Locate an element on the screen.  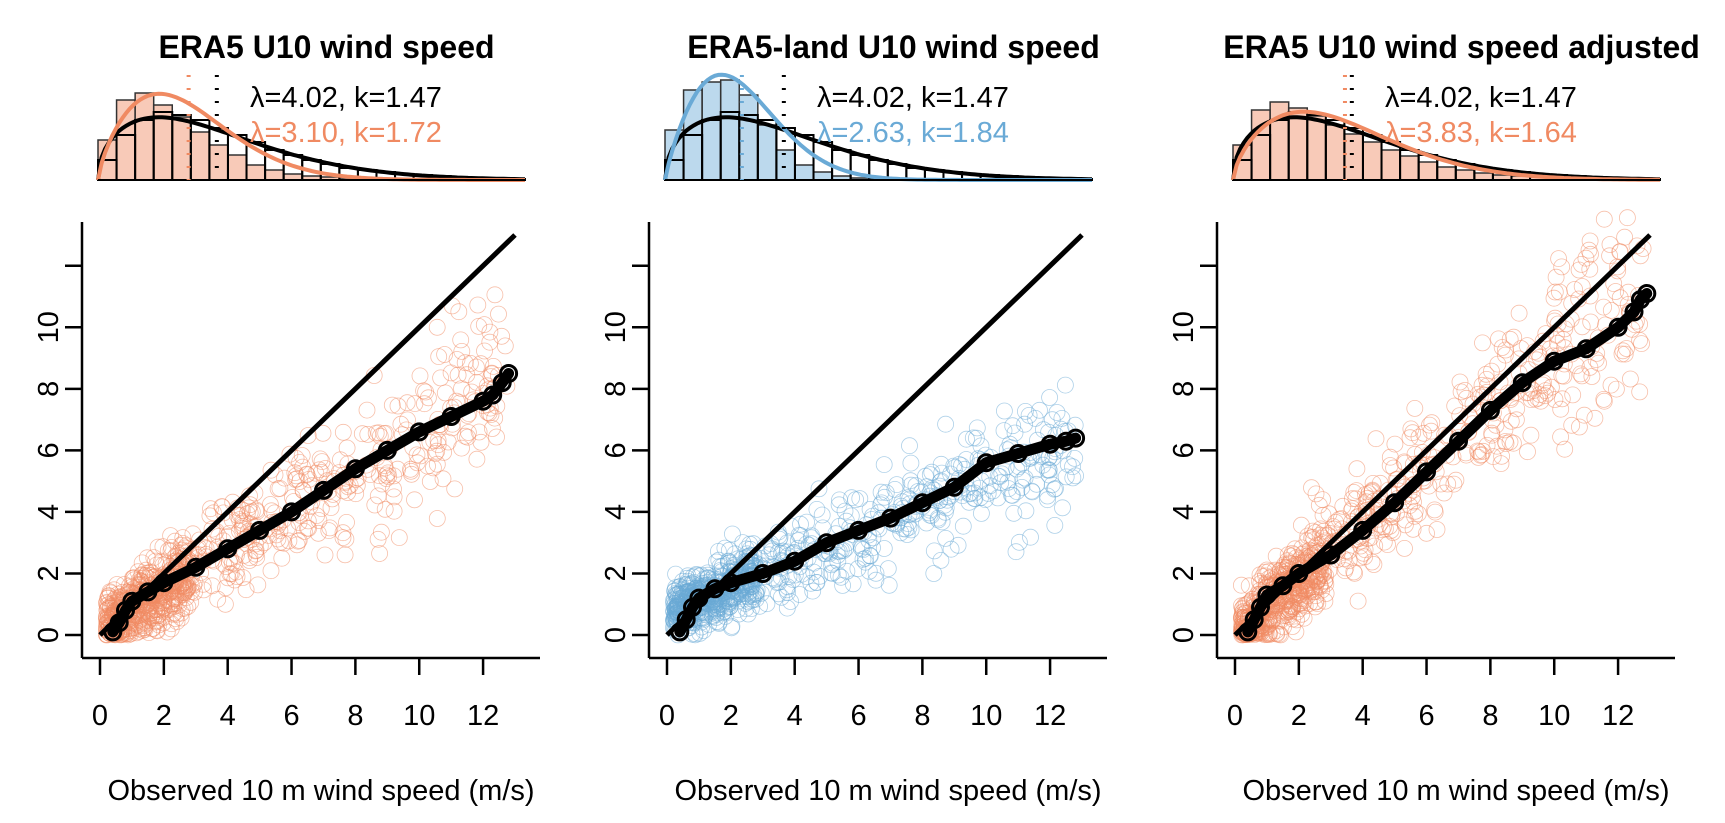
x-tick-label: 6 is located at coordinates (291, 716).